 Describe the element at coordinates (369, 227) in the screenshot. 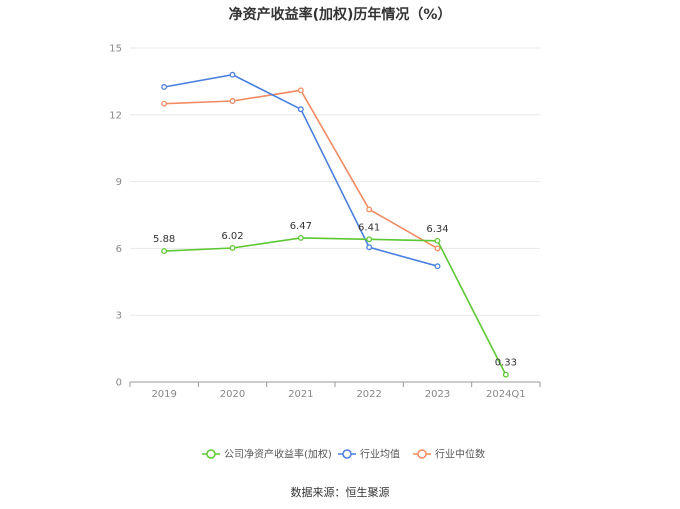

I see `data-label-2022: 6.41` at that location.